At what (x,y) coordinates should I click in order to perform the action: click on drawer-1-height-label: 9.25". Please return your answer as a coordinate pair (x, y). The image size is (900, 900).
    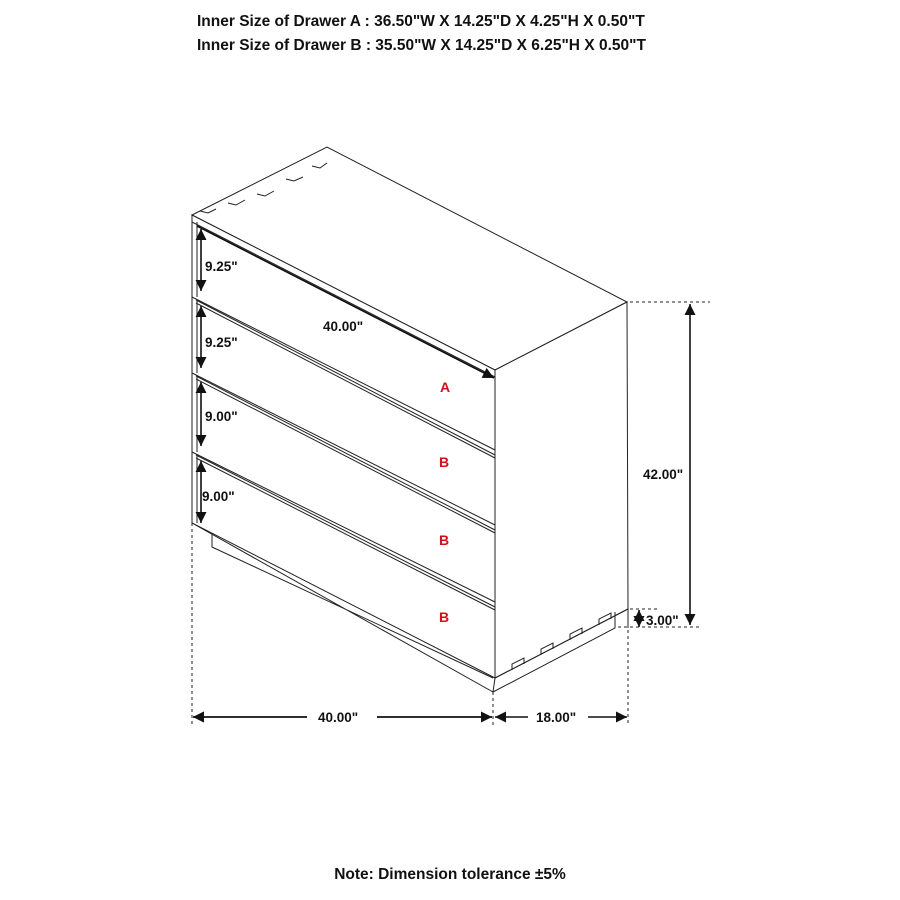
    Looking at the image, I should click on (221, 266).